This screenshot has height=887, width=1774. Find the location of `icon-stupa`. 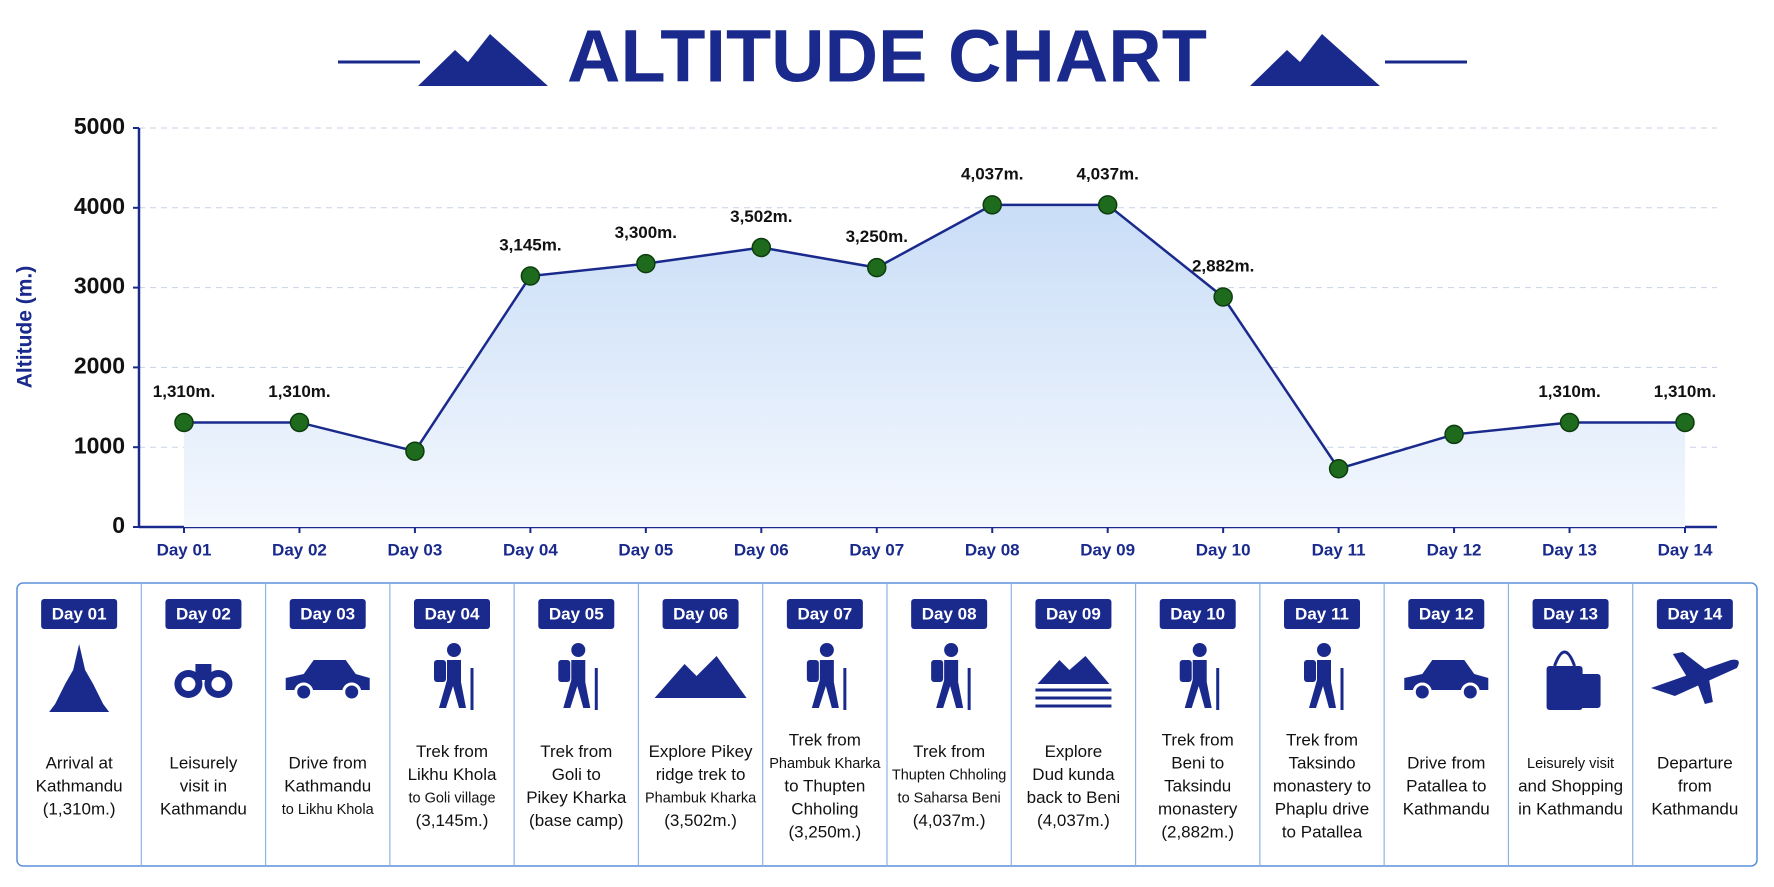

icon-stupa is located at coordinates (79, 678).